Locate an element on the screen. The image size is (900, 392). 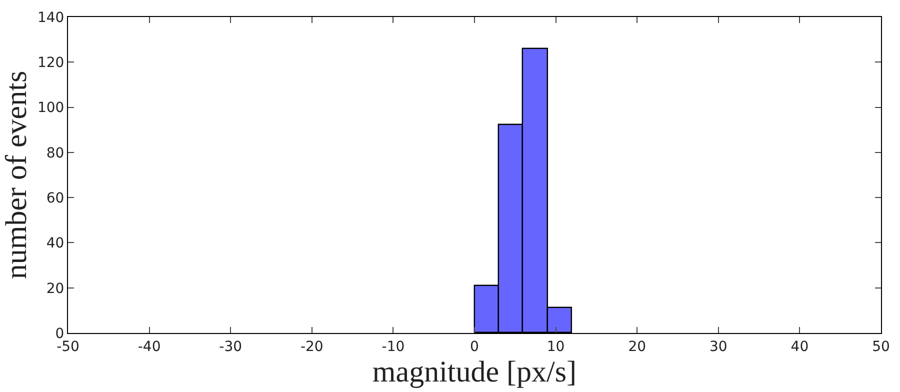
y-tick-label: 60 is located at coordinates (55, 198).